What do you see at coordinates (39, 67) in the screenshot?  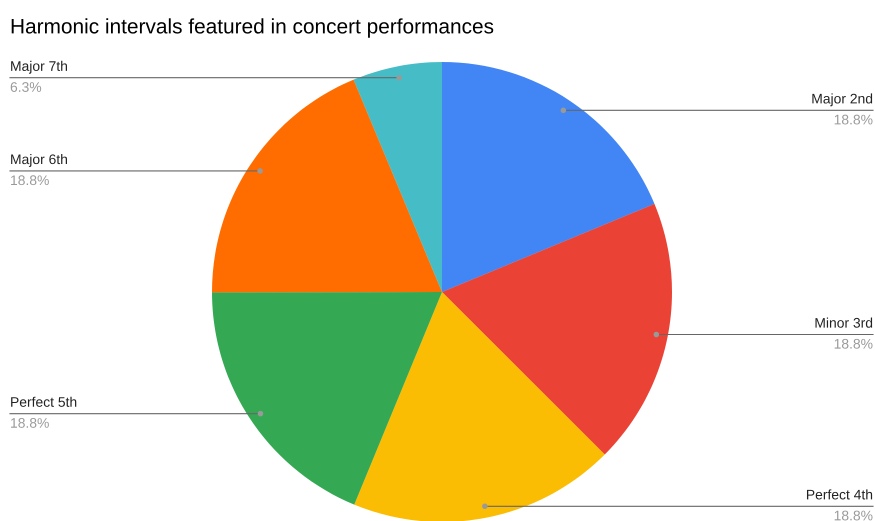 I see `slice-label: Major 7th` at bounding box center [39, 67].